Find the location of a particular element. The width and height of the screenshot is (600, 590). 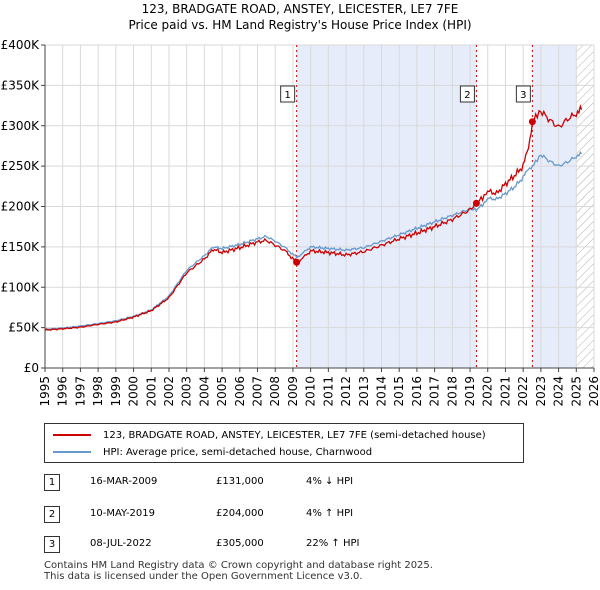

transaction-hpi-diff: 4% ↓ HPI is located at coordinates (330, 481).